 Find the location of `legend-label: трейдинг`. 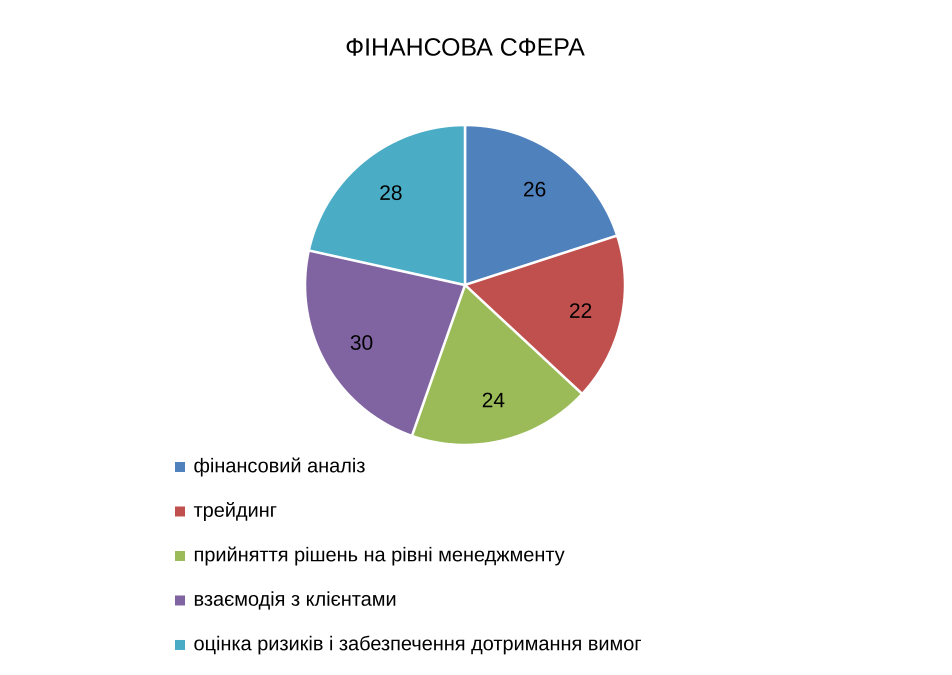

legend-label: трейдинг is located at coordinates (235, 511).